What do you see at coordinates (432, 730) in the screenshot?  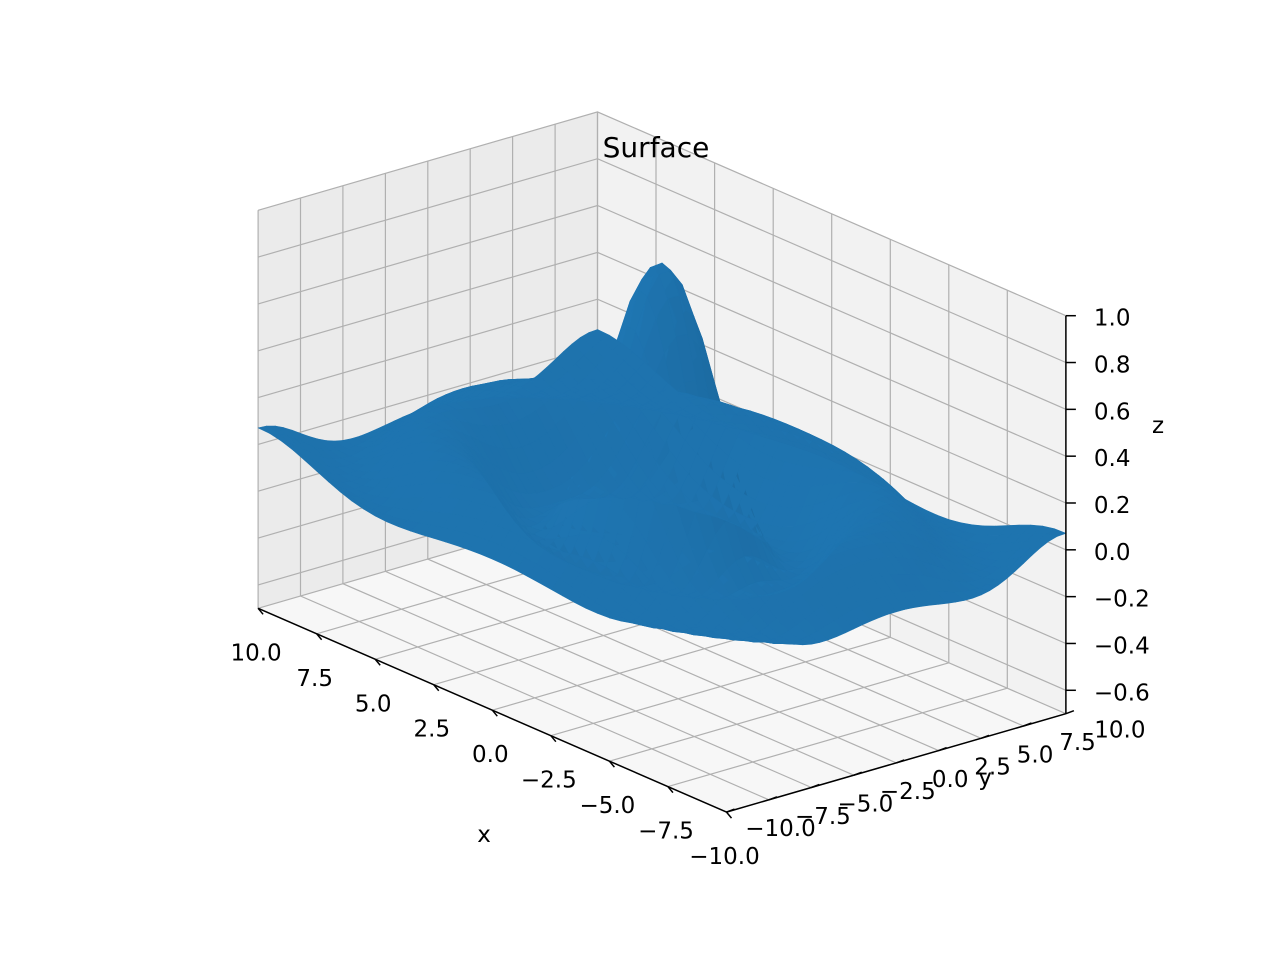 I see `x-tick-label: 2.5` at bounding box center [432, 730].